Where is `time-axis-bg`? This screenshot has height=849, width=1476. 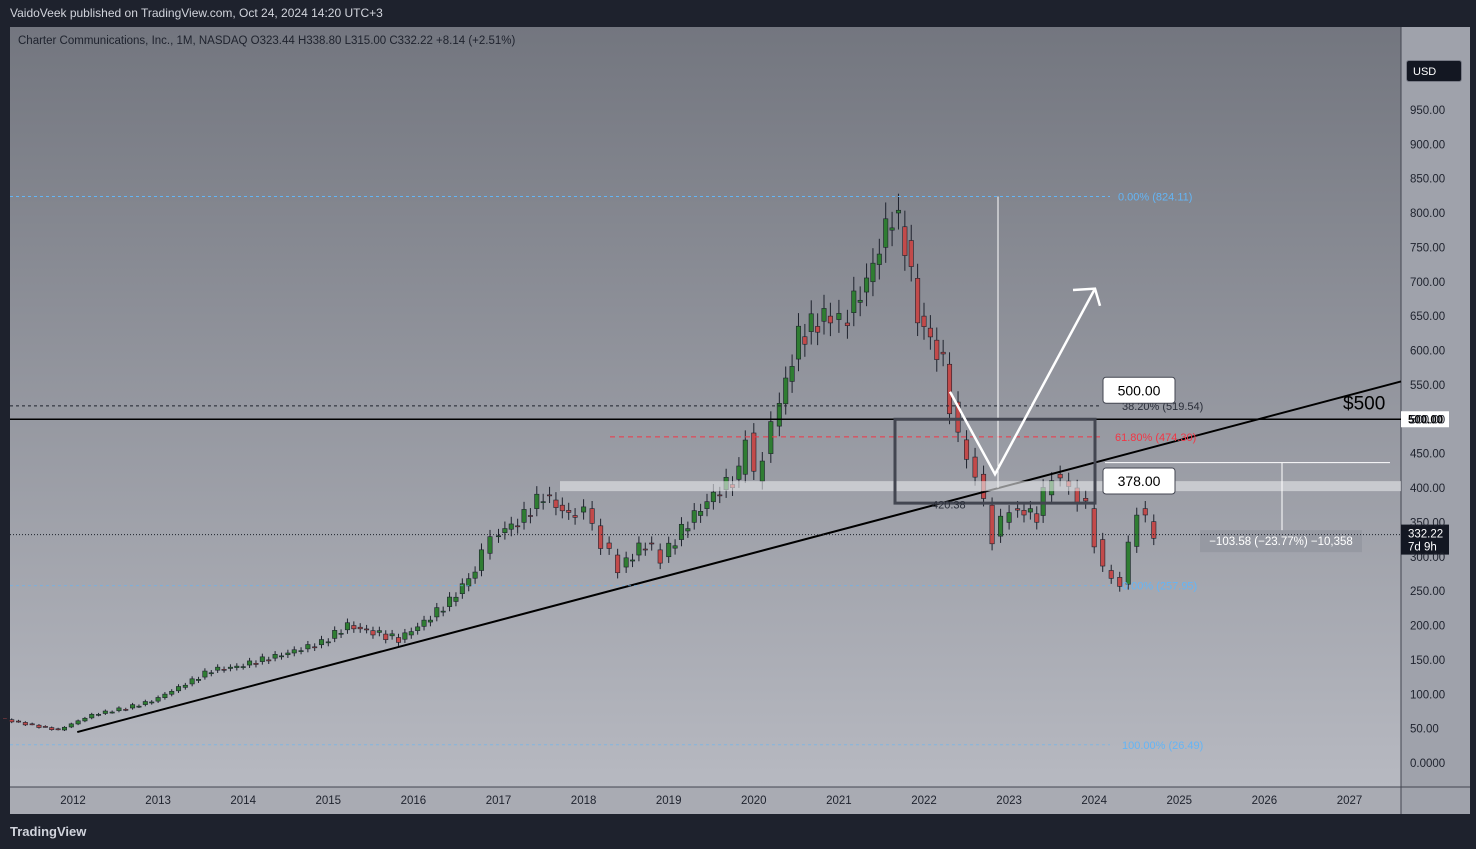
time-axis-bg is located at coordinates (705, 800).